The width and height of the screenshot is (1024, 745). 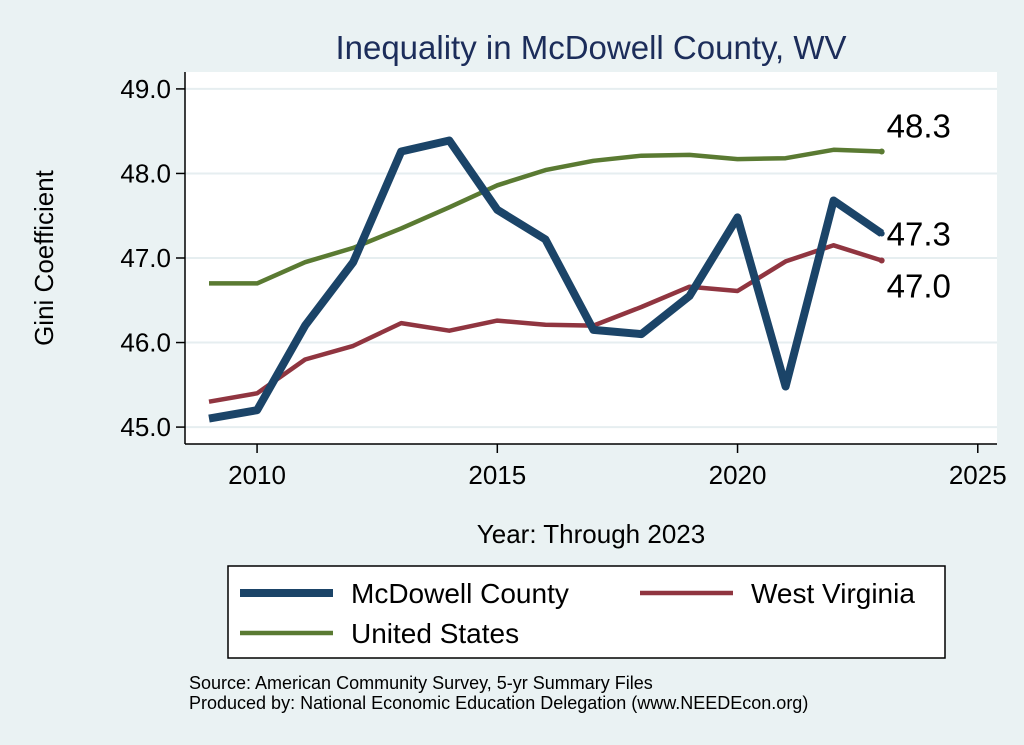 What do you see at coordinates (44, 257) in the screenshot?
I see `y-axis-title: Gini Coefficient` at bounding box center [44, 257].